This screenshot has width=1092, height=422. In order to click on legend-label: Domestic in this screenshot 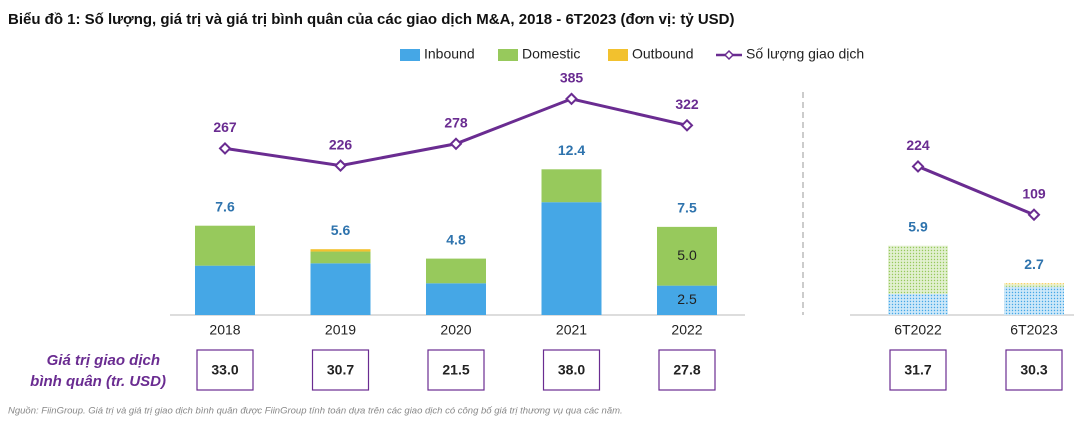, I will do `click(551, 54)`.